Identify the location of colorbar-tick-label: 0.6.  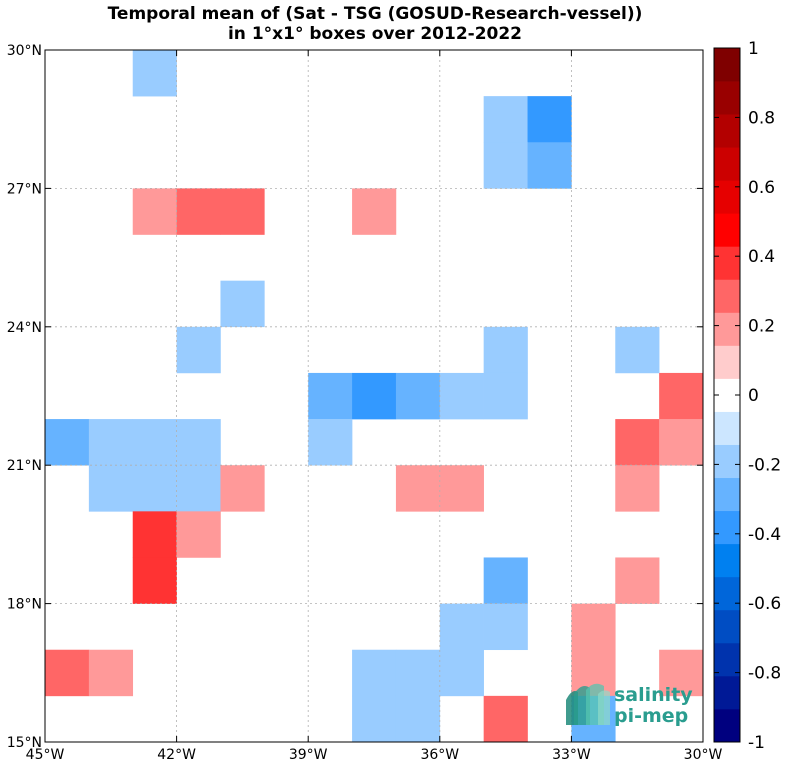
(761, 188).